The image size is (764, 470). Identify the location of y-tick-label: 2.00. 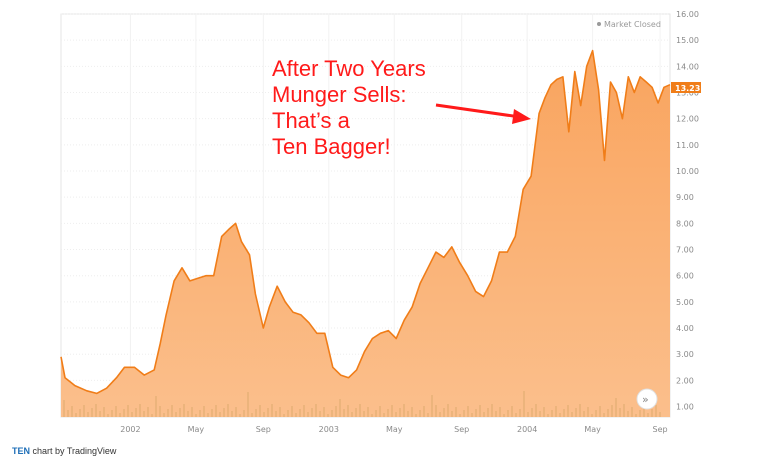
(685, 380).